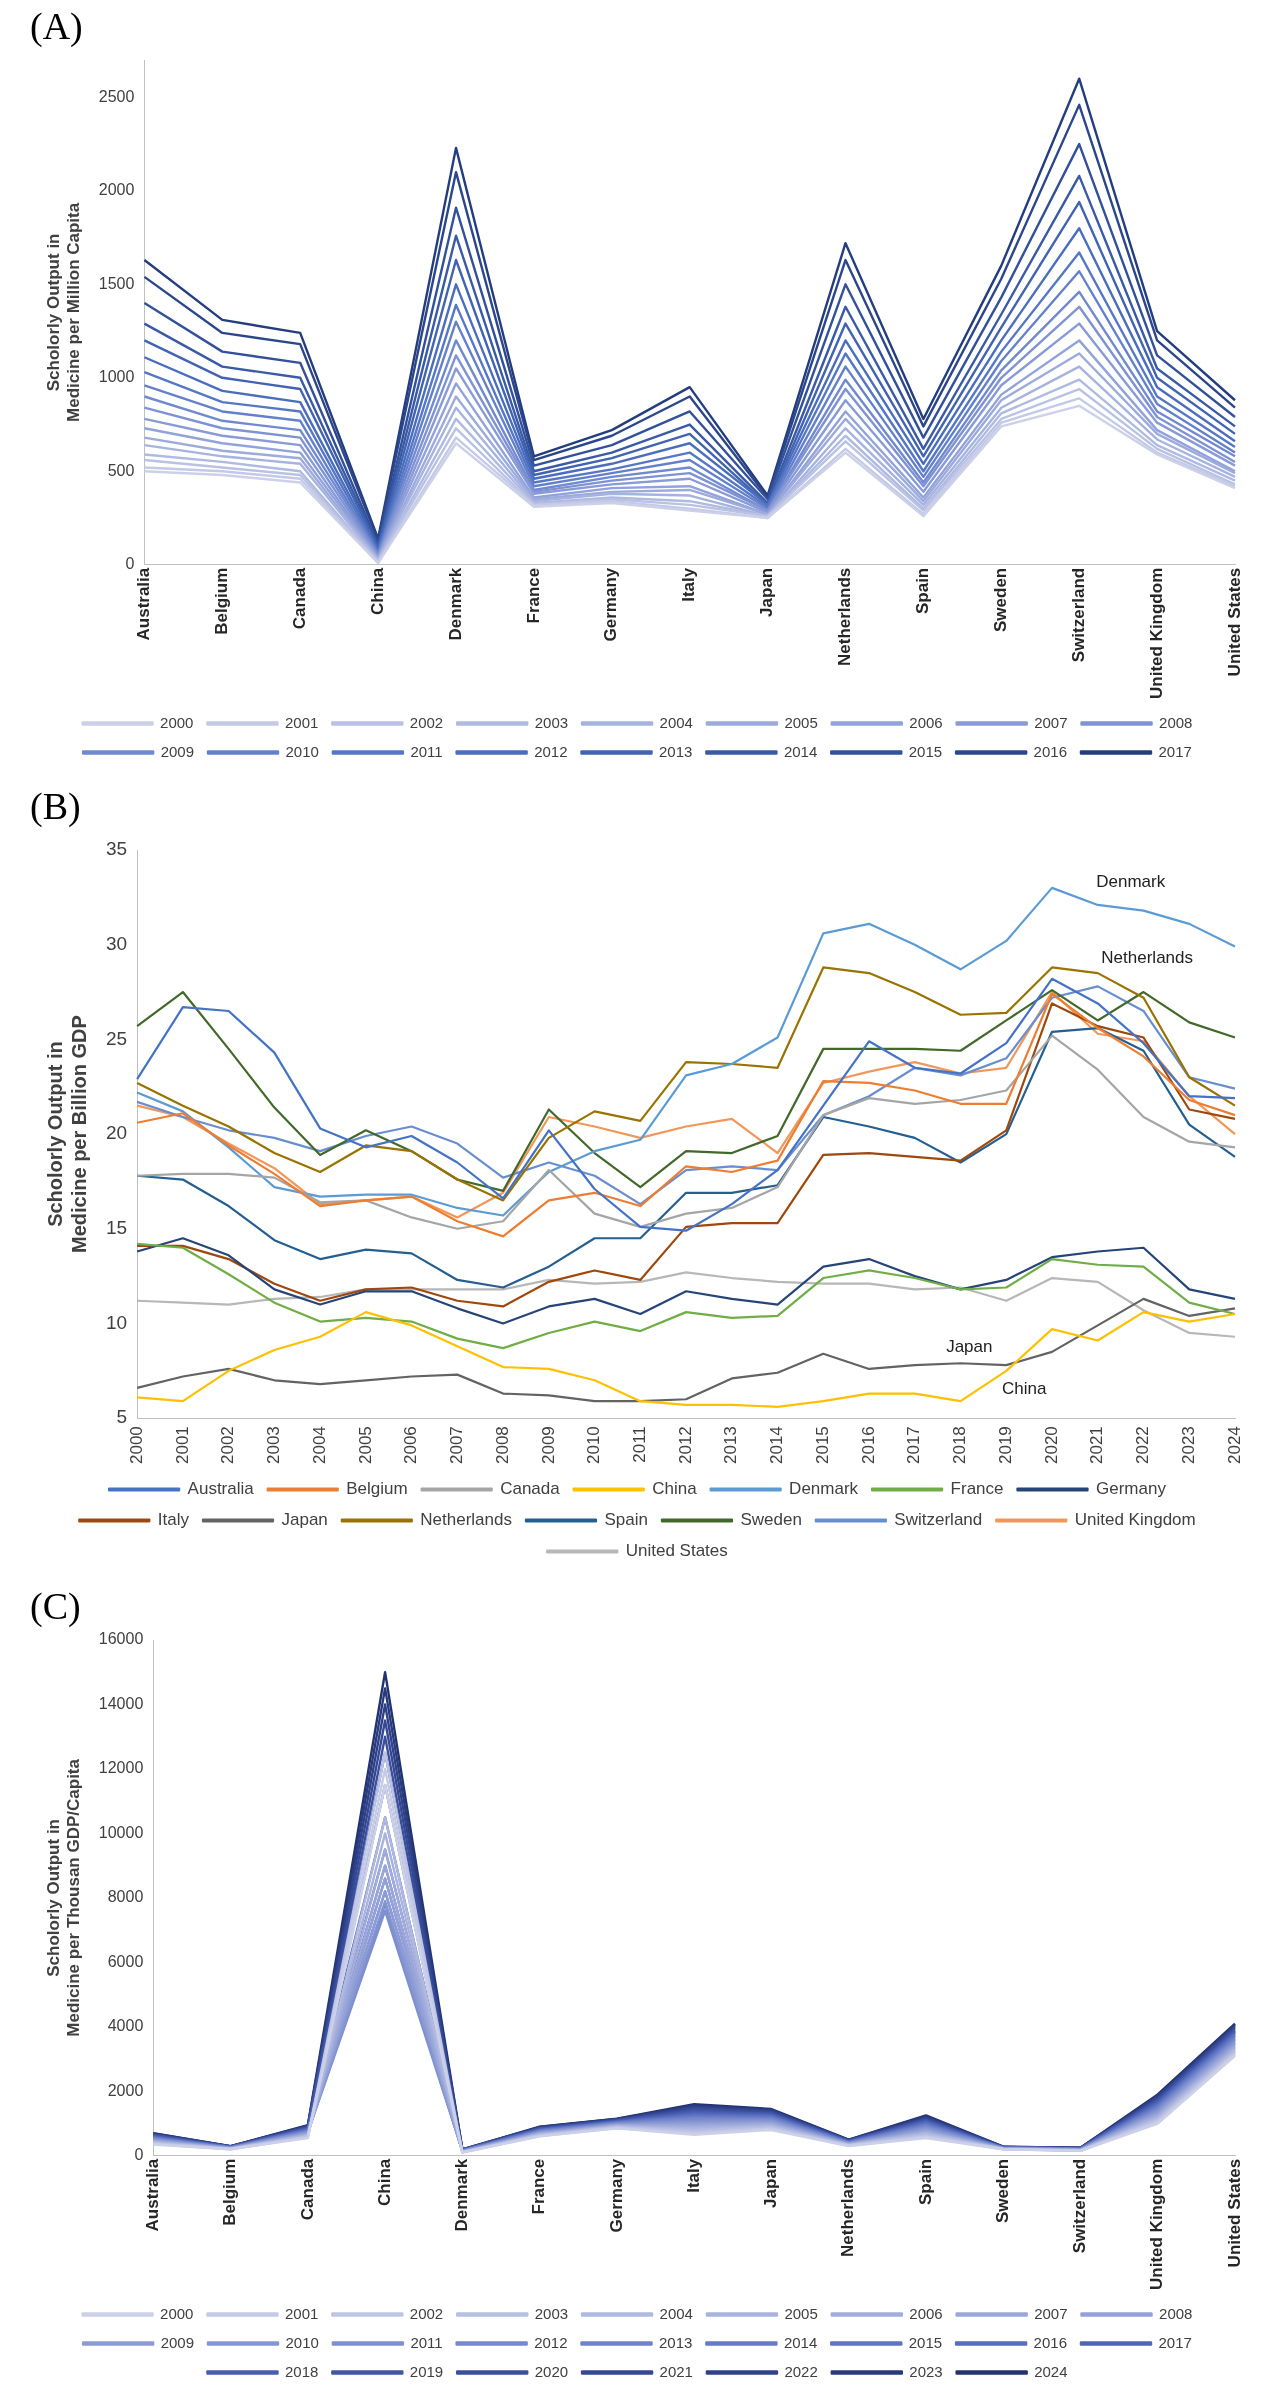  What do you see at coordinates (139, 2155) in the screenshot?
I see `y-tick-label: 0` at bounding box center [139, 2155].